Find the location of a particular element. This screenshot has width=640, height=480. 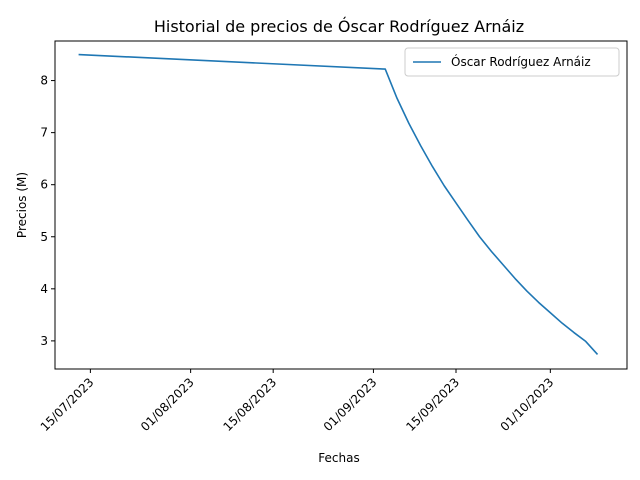

y-tick-label: 5 is located at coordinates (44, 237).